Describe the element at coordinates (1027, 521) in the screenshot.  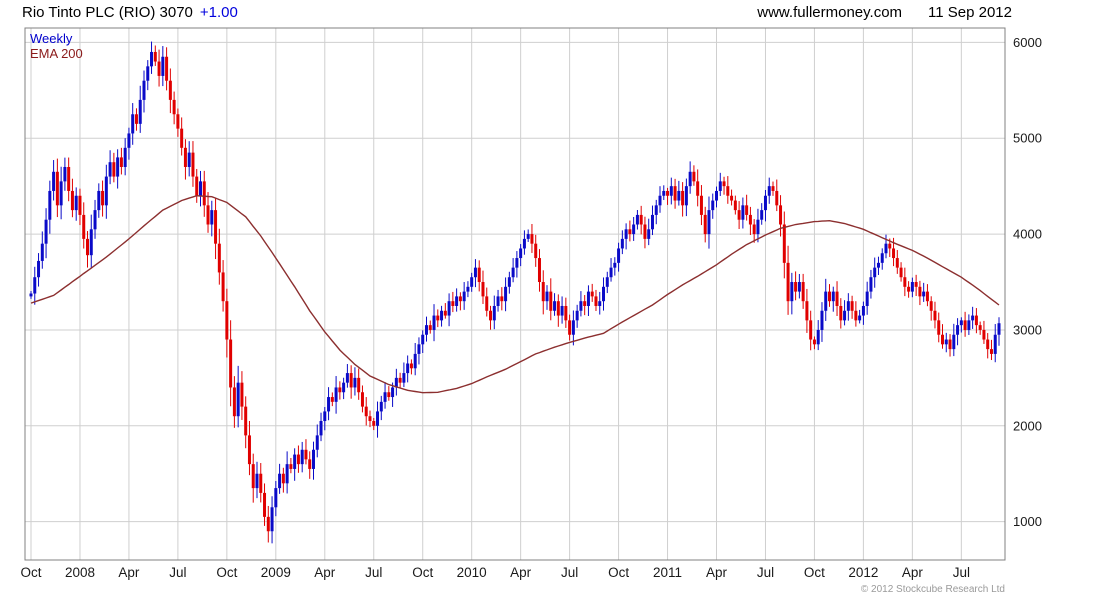
I see `y-axis-tick: 1000` at that location.